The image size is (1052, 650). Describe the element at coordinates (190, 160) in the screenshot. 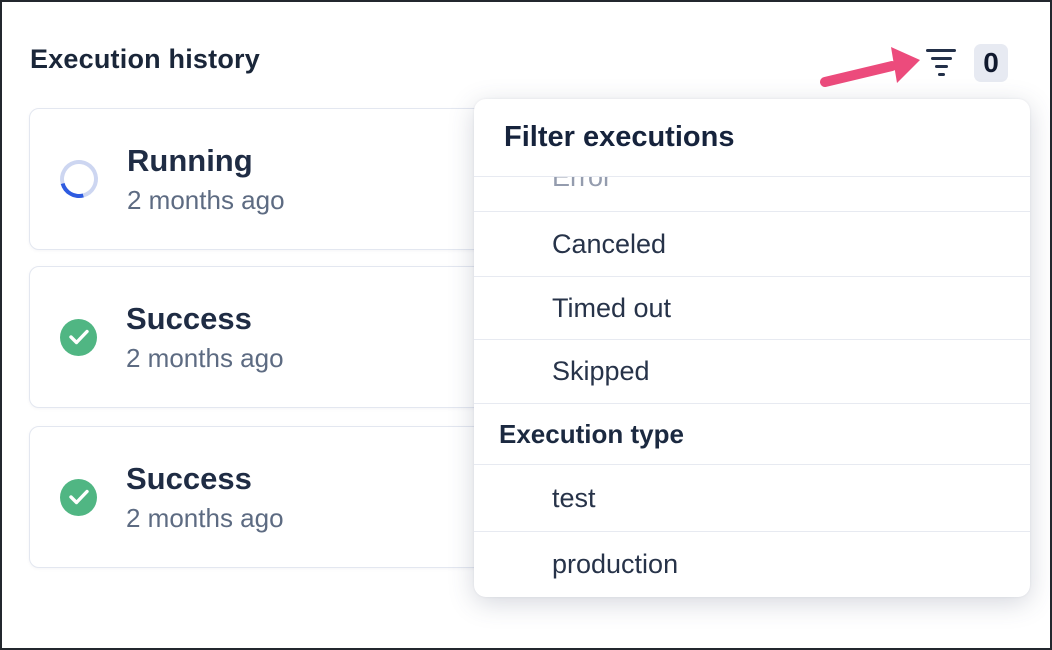

I see `execution-status: Running` at that location.